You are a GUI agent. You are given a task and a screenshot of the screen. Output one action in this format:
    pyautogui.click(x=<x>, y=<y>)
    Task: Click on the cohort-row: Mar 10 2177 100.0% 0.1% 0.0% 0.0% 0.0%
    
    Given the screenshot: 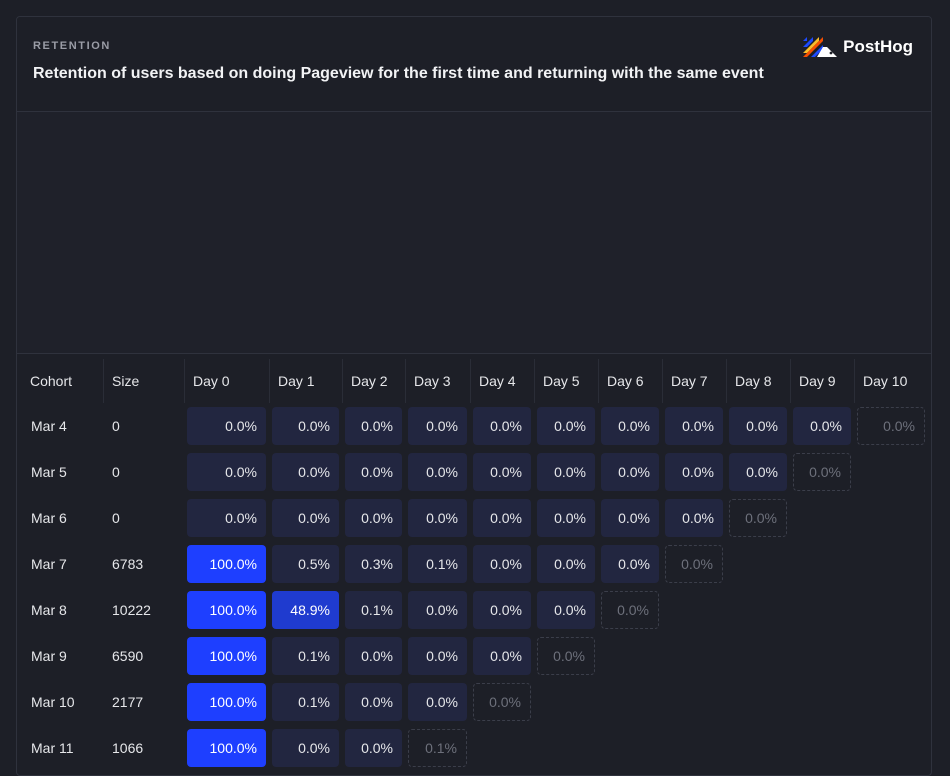 What is the action you would take?
    pyautogui.click(x=472, y=702)
    